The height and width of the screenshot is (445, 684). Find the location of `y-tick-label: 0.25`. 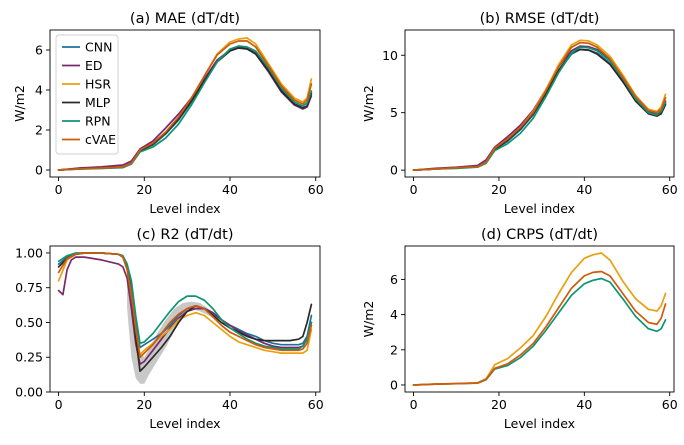

y-tick-label: 0.25 is located at coordinates (29, 357).